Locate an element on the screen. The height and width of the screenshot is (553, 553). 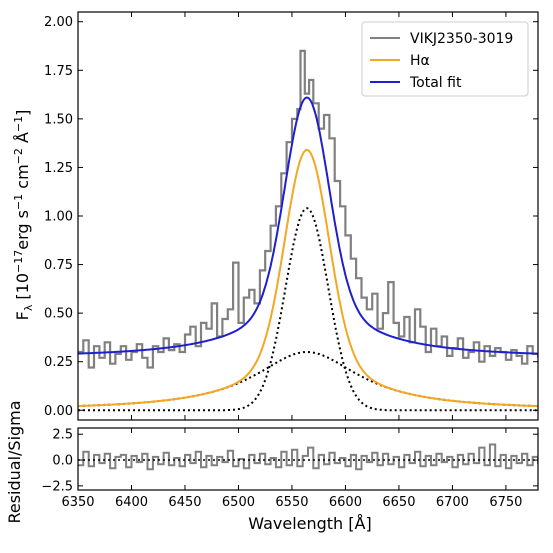
legend: VIKJ2350-3019 Hα Total fit is located at coordinates (445, 59).